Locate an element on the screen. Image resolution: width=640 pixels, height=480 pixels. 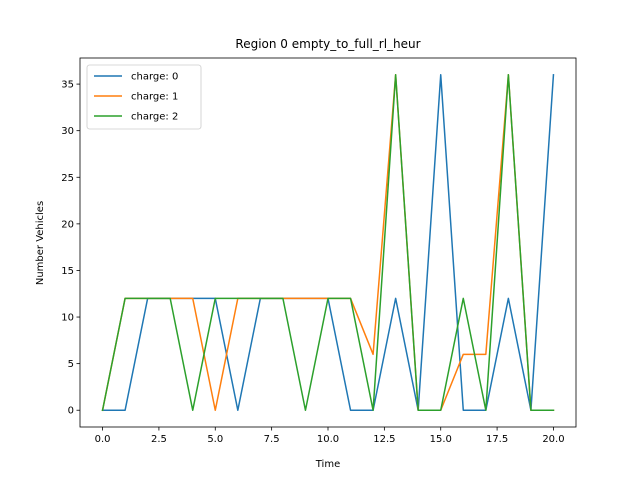
x-tick-label: 10.0 is located at coordinates (328, 439).